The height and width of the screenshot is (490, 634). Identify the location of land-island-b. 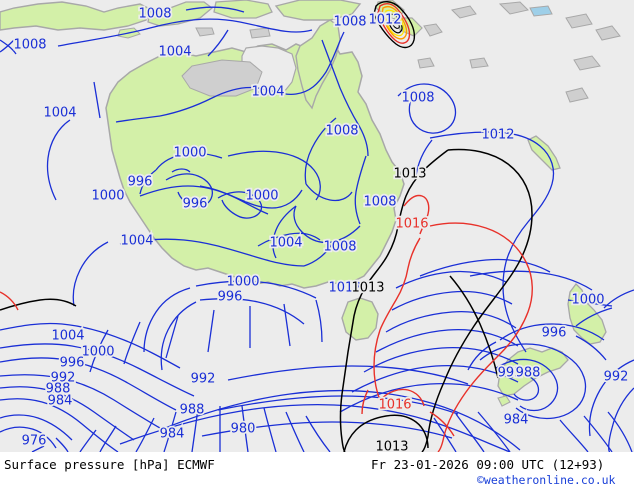
(205, 32).